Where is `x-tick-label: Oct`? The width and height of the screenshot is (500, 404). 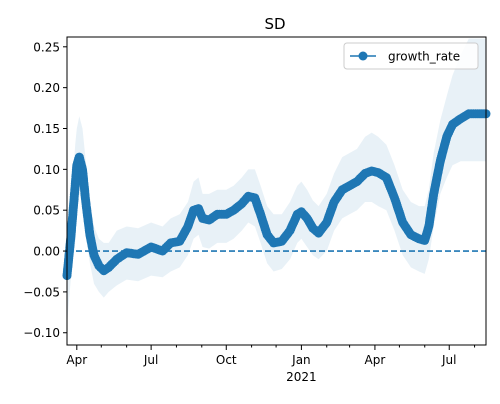
x-tick-label: Oct is located at coordinates (226, 360).